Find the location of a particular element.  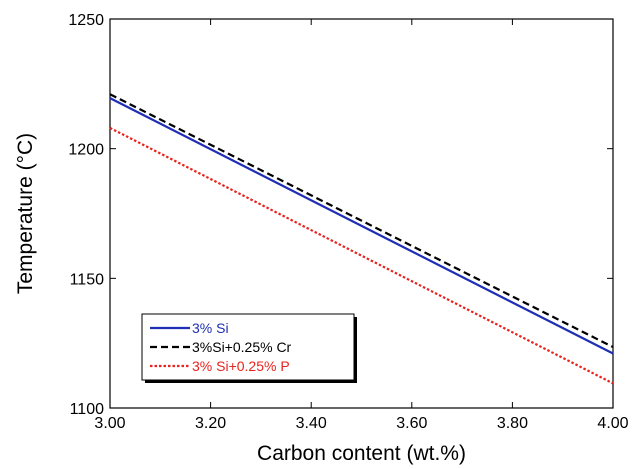

y-tick-label: 1100 is located at coordinates (87, 409).